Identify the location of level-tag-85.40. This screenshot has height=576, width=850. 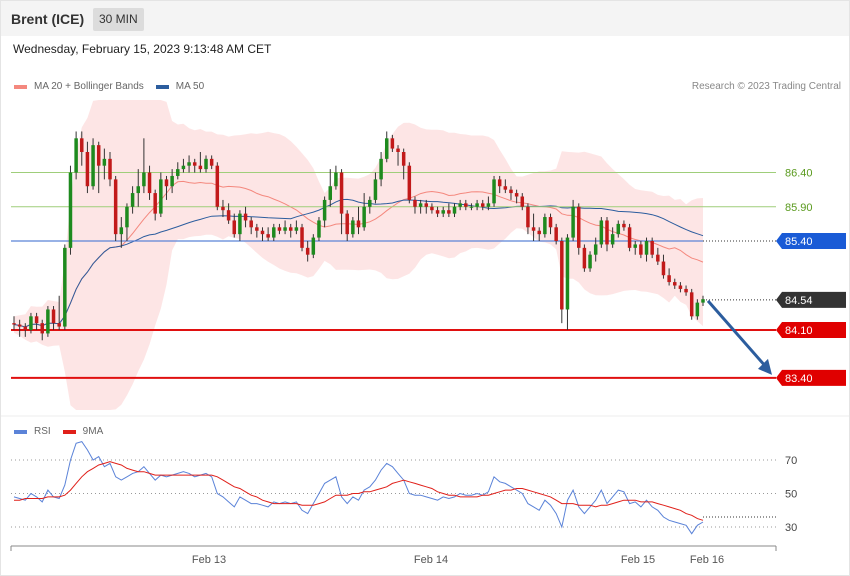
(811, 241).